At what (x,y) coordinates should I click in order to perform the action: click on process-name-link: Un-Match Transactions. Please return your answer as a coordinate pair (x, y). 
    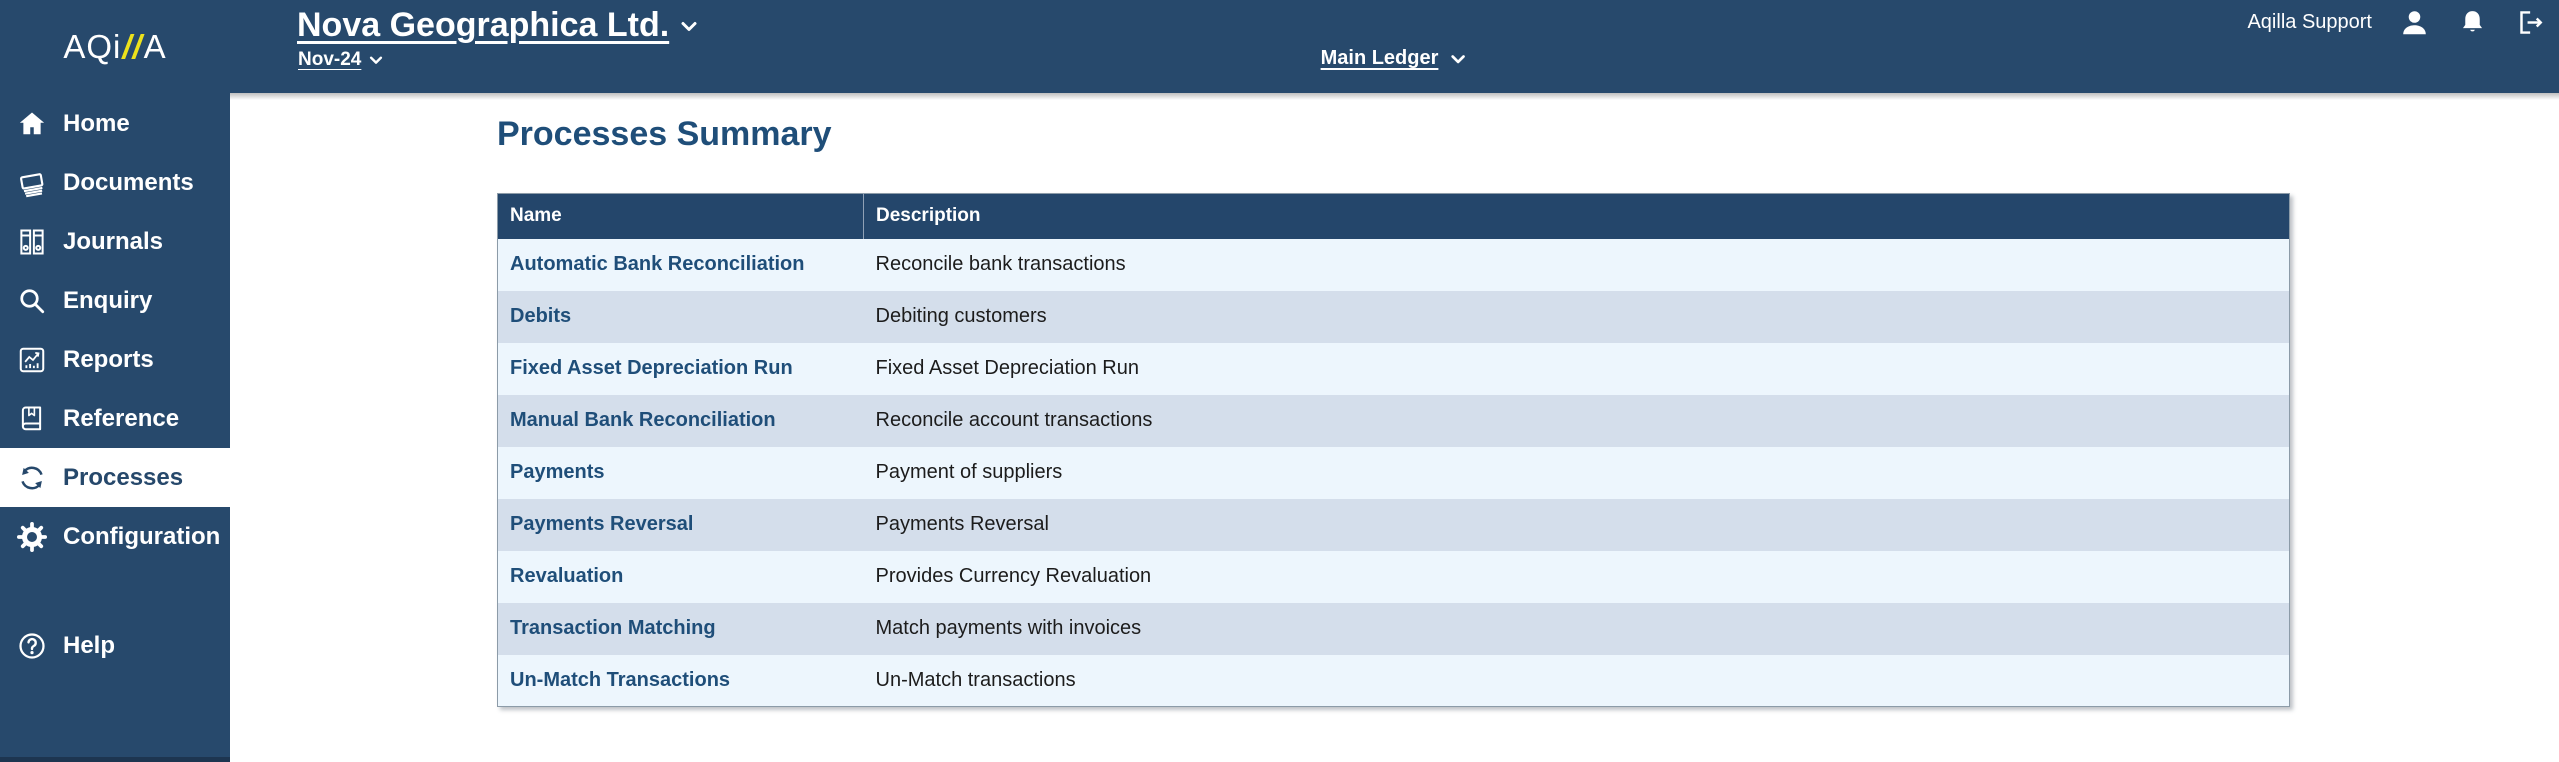
    Looking at the image, I should click on (620, 679).